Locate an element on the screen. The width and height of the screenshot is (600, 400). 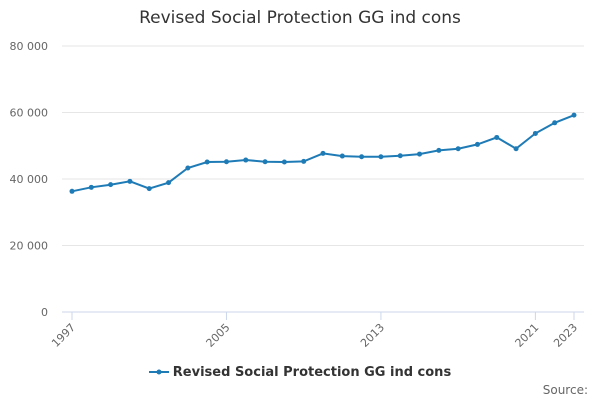
x-tick-label: 2013 is located at coordinates (372, 335).